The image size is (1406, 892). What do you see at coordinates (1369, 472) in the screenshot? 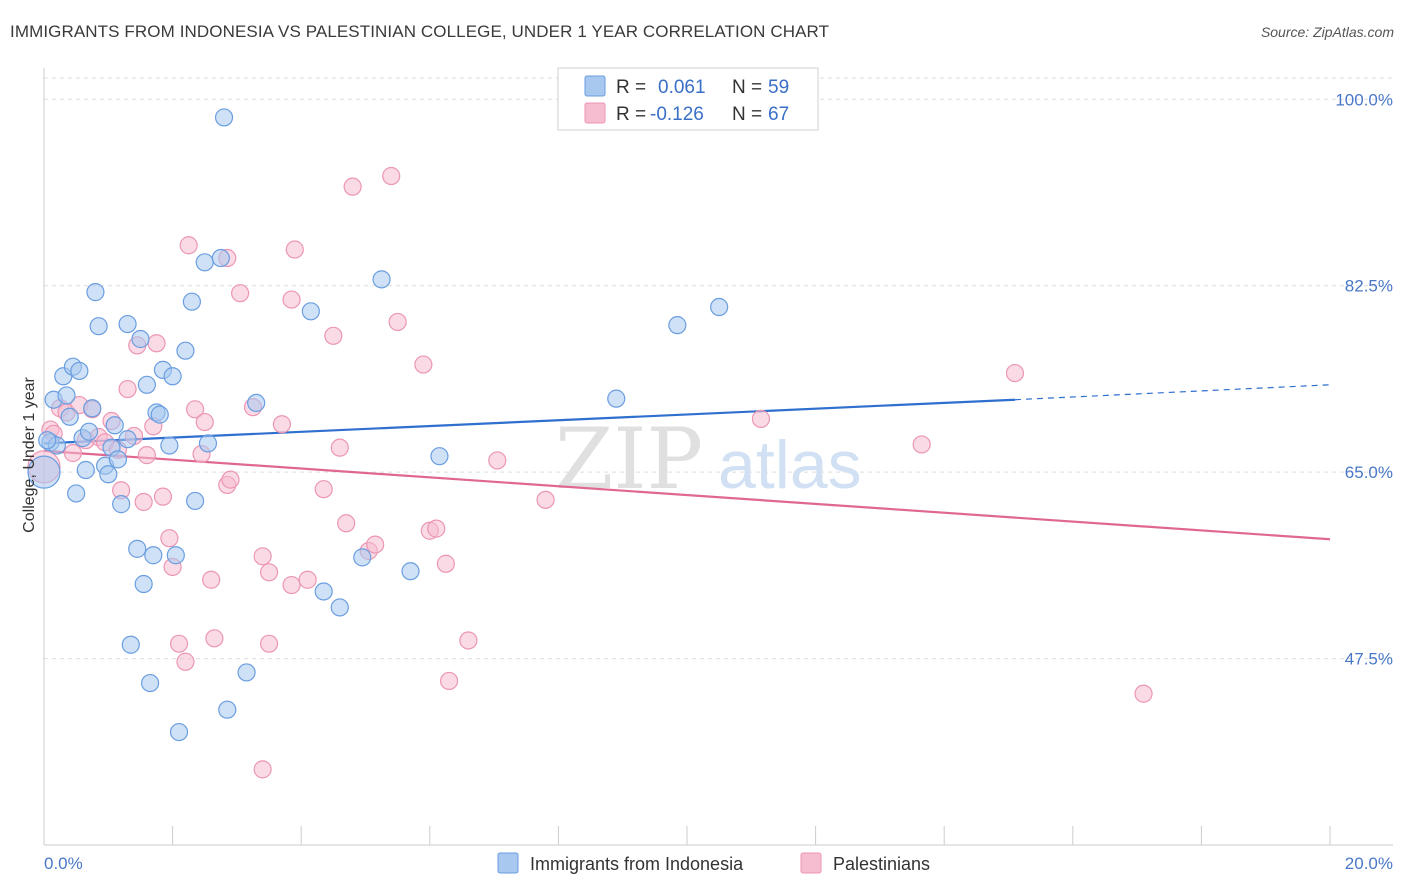
I see `y-tick-label: 65.0%` at bounding box center [1369, 472].